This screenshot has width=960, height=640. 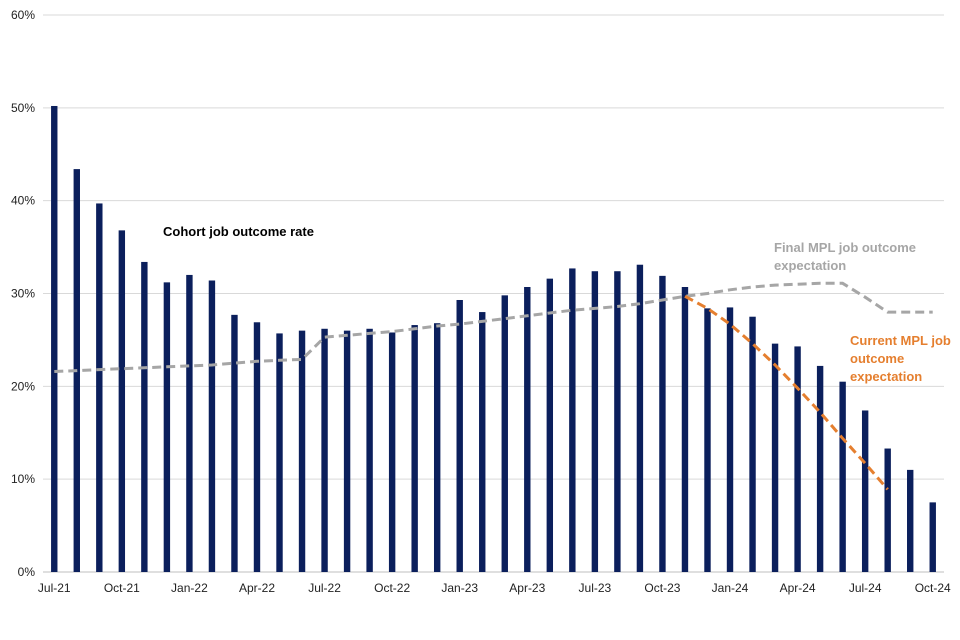 I want to click on y-tick-label: 60%, so click(x=23, y=15).